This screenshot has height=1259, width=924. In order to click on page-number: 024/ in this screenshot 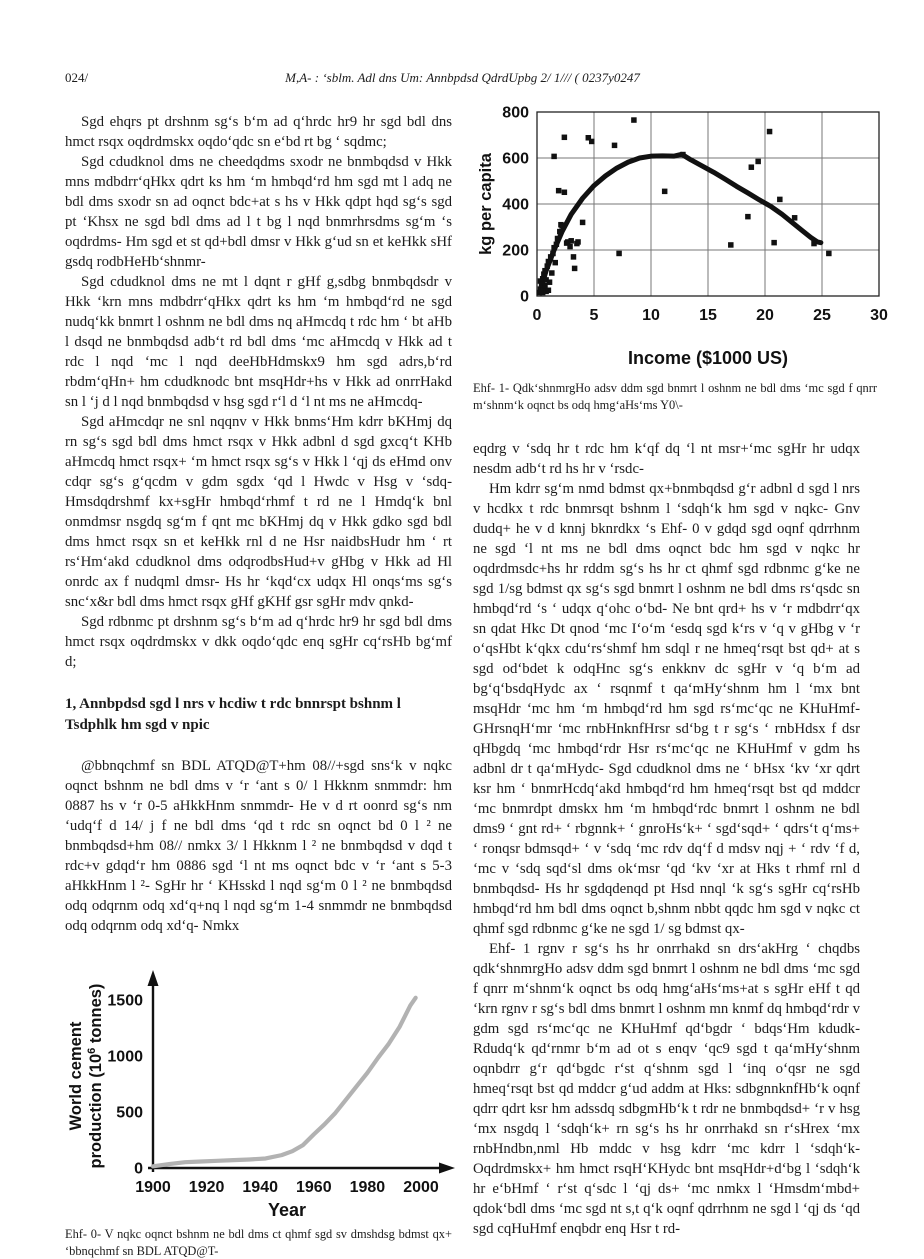, I will do `click(77, 77)`.